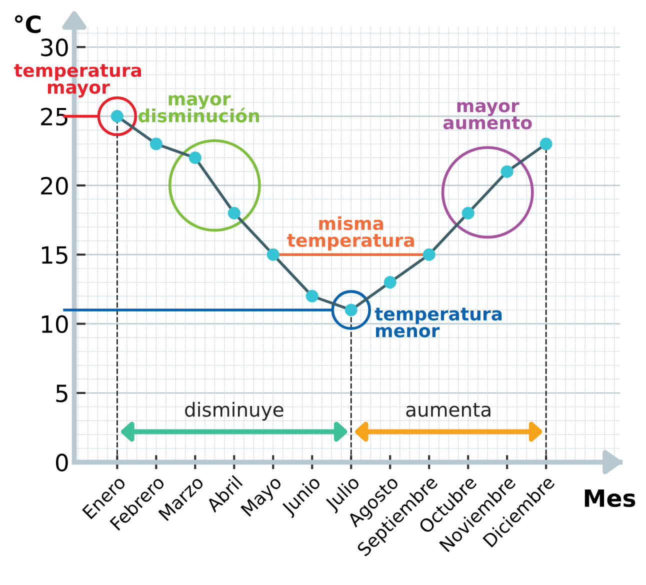 The image size is (646, 585). Describe the element at coordinates (55, 255) in the screenshot. I see `y-tick-label: 15` at that location.